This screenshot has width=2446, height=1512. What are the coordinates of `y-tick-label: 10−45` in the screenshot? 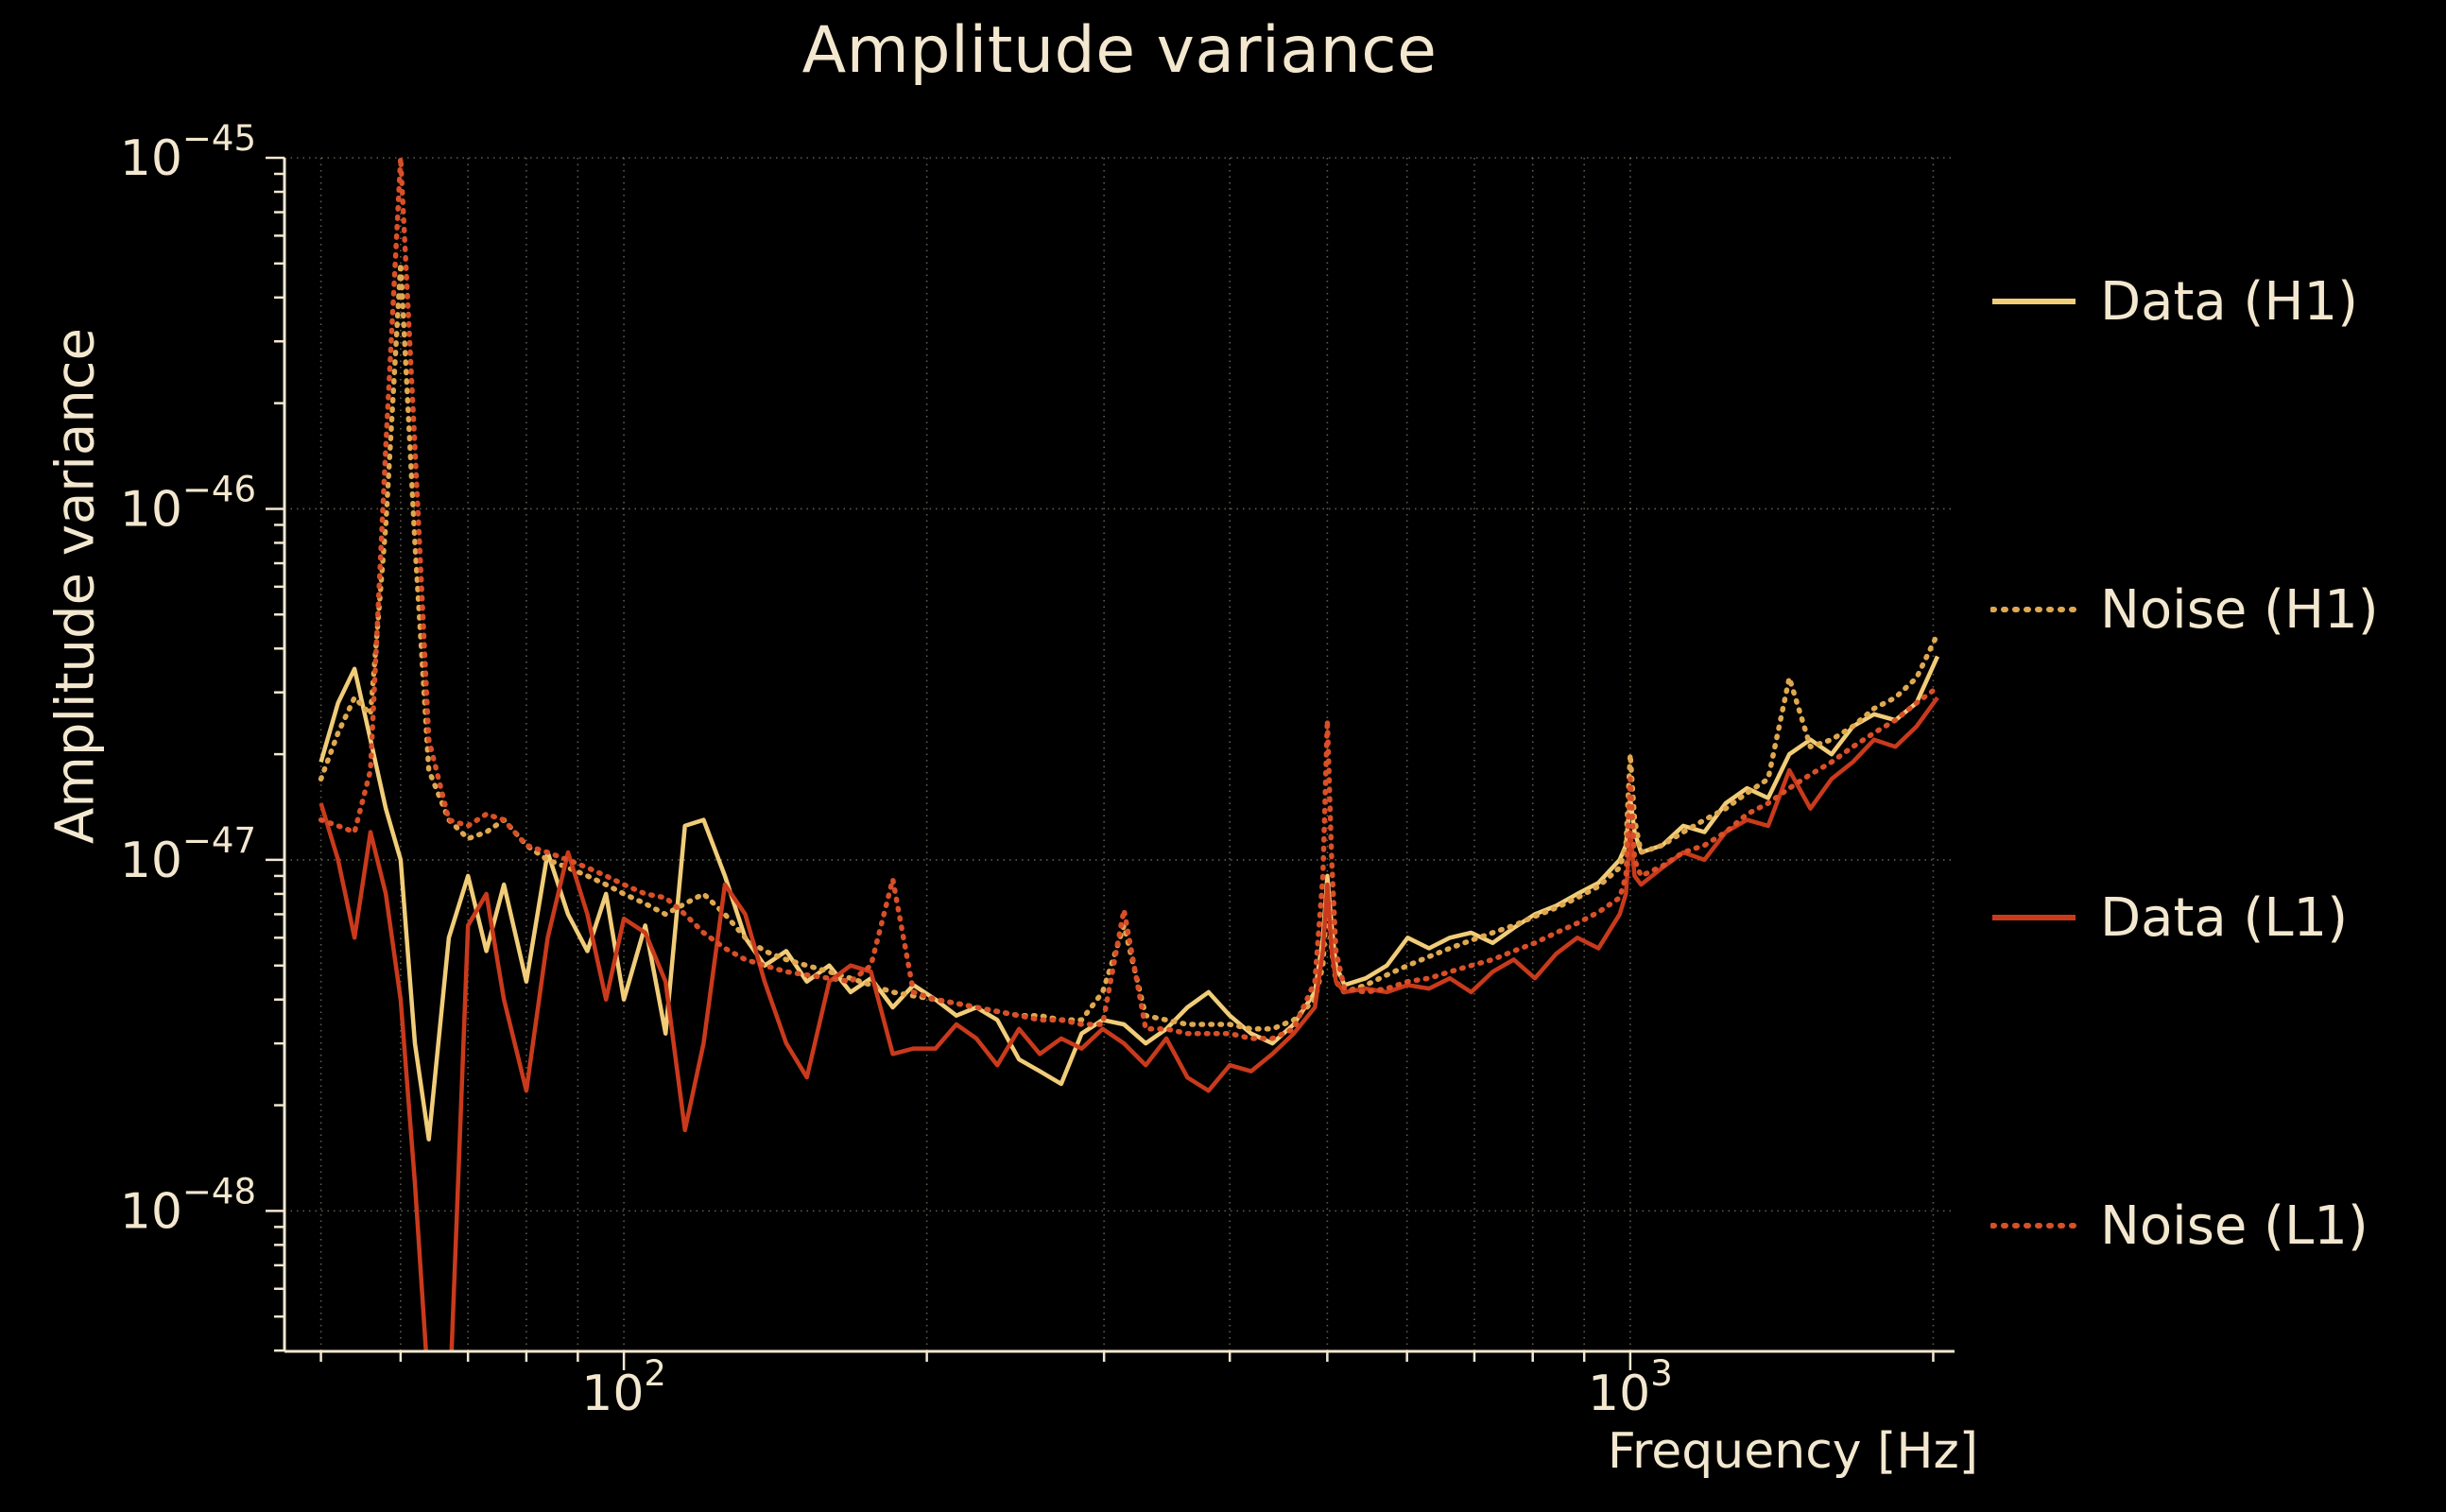 It's located at (188, 152).